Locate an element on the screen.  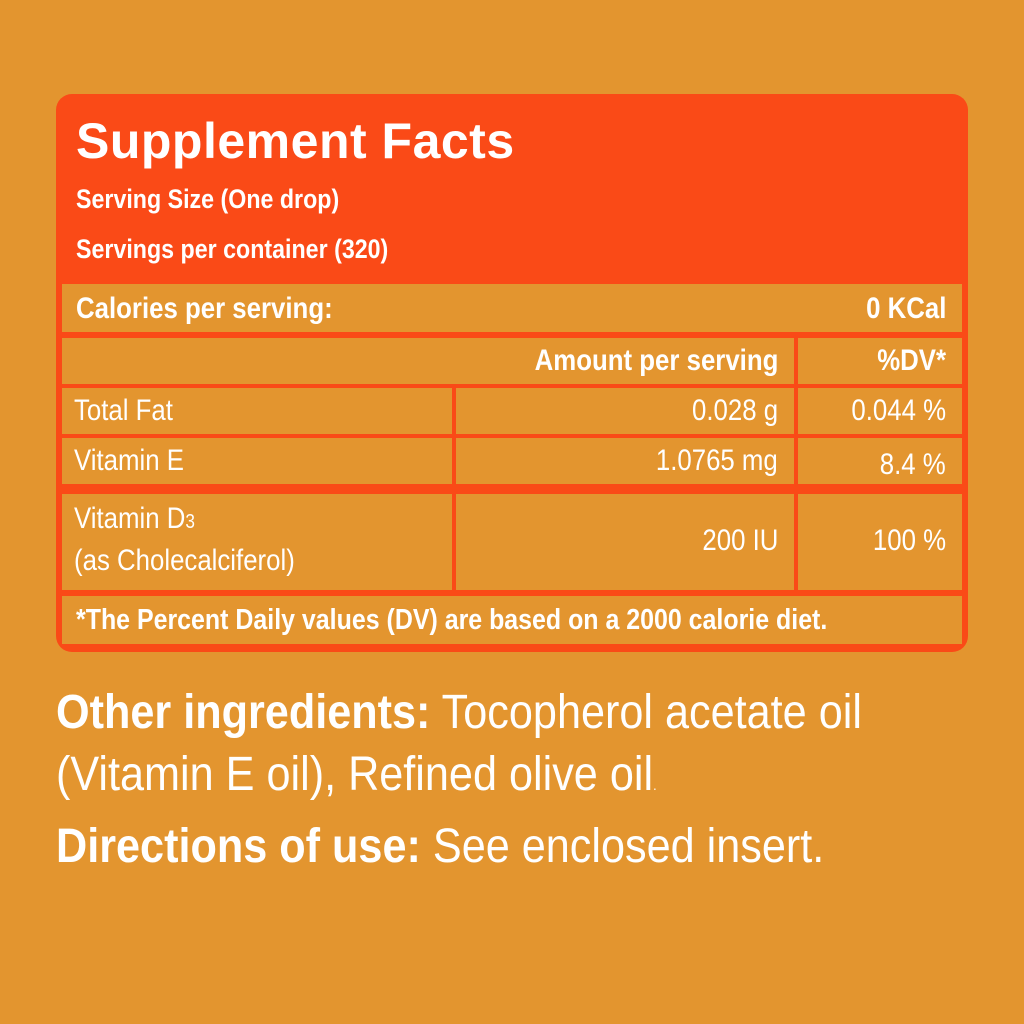
nutrient-dv: 100 % is located at coordinates (909, 540).